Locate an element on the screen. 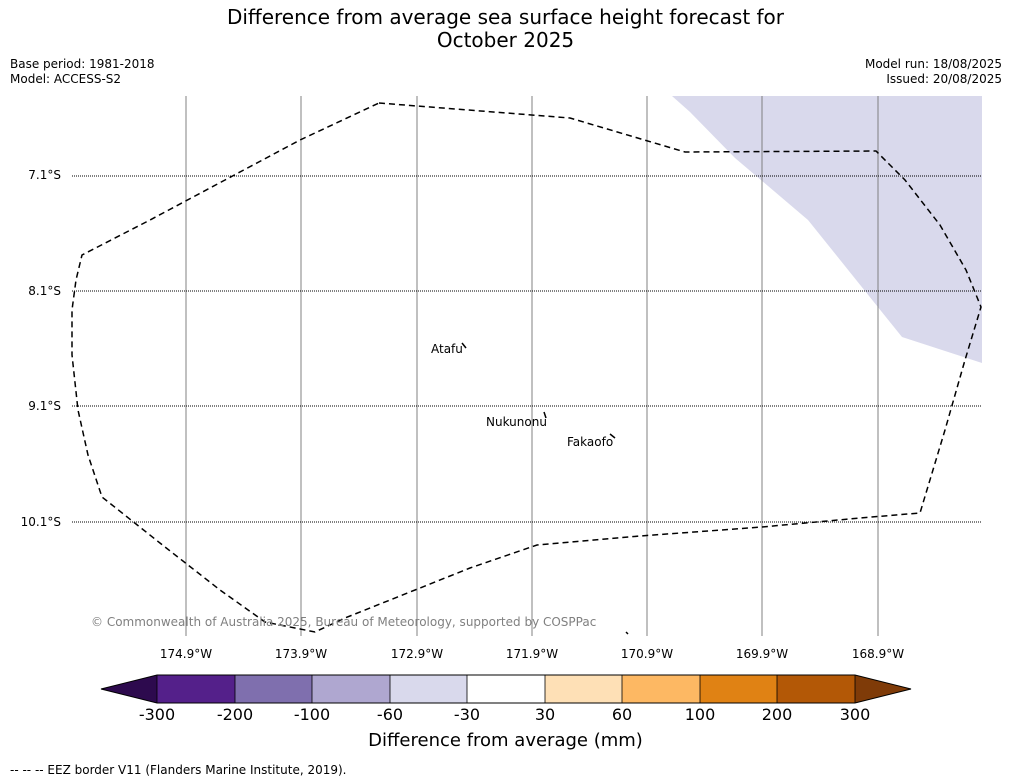  lon-label: 170.9°W is located at coordinates (647, 654).